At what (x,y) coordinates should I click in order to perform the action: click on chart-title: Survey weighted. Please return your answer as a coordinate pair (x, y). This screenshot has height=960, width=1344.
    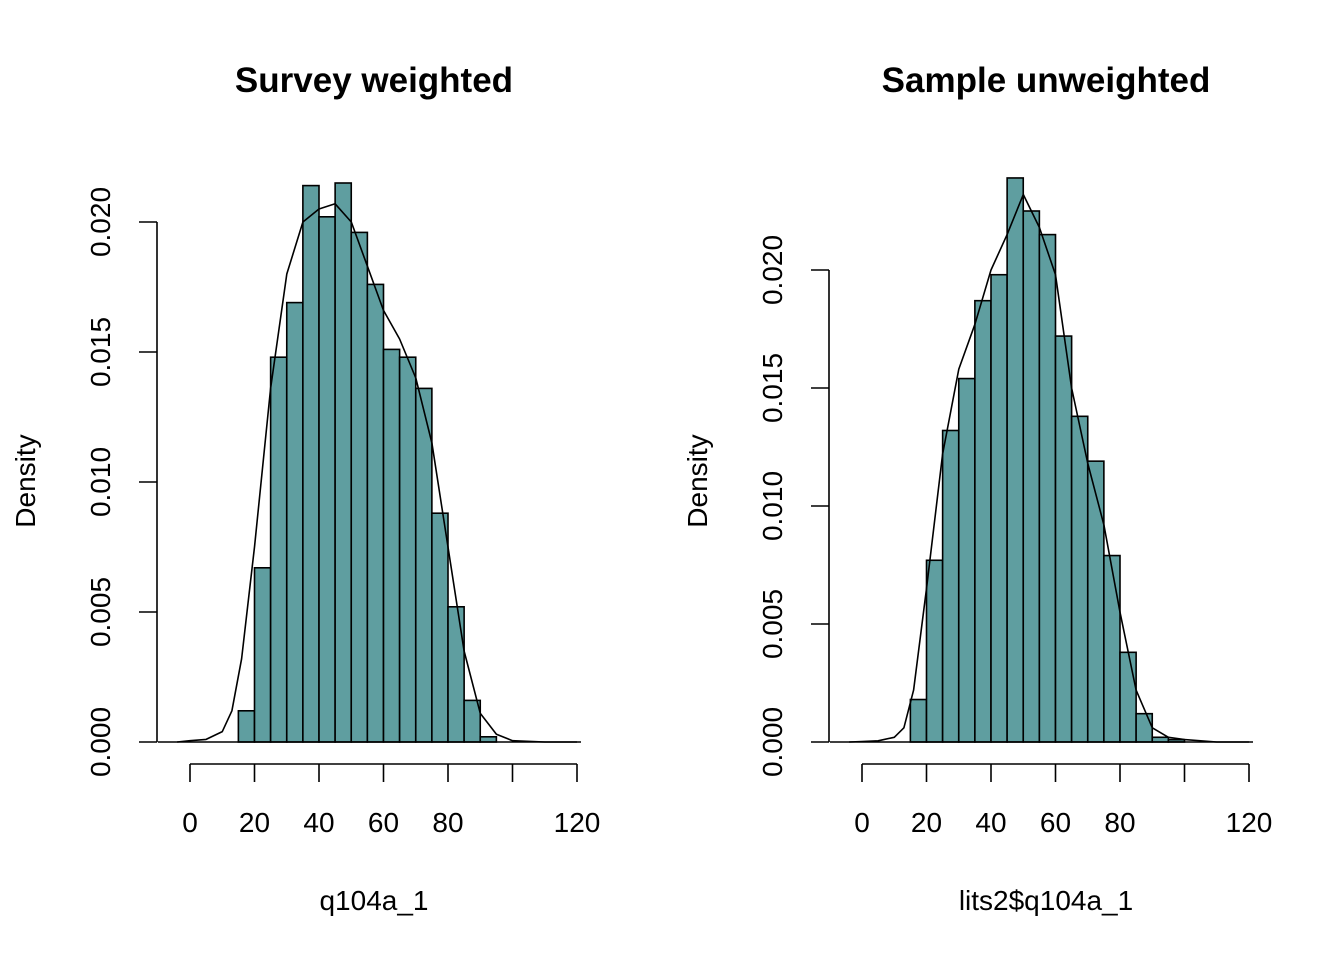
    Looking at the image, I should click on (374, 80).